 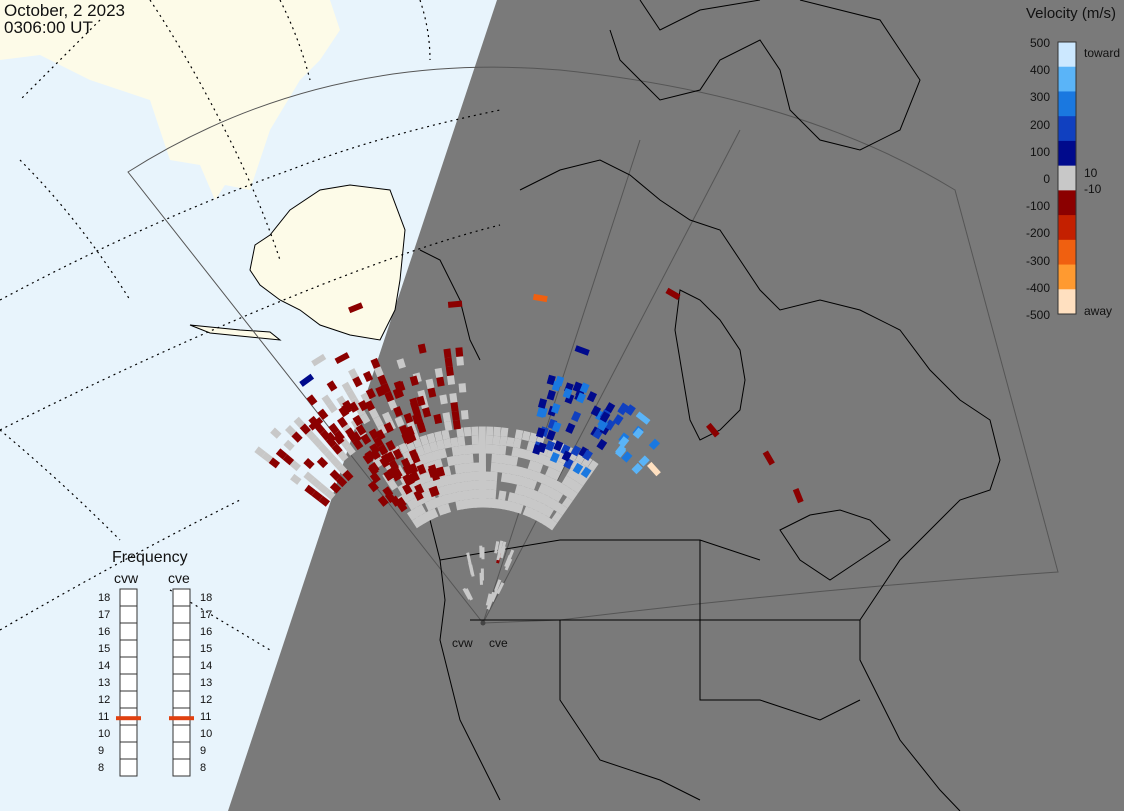 What do you see at coordinates (206, 632) in the screenshot?
I see `frequency-level-label: 16` at bounding box center [206, 632].